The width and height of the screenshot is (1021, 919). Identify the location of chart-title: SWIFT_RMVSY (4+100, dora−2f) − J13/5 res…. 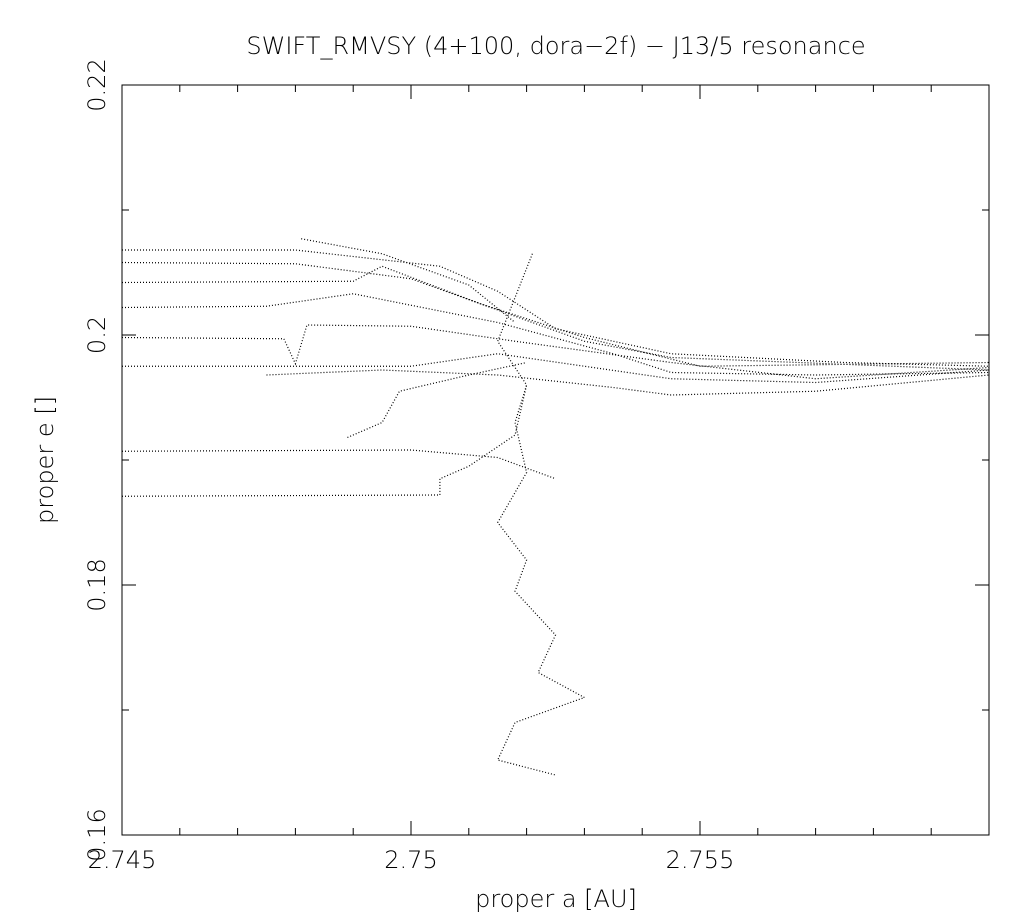
(555, 46).